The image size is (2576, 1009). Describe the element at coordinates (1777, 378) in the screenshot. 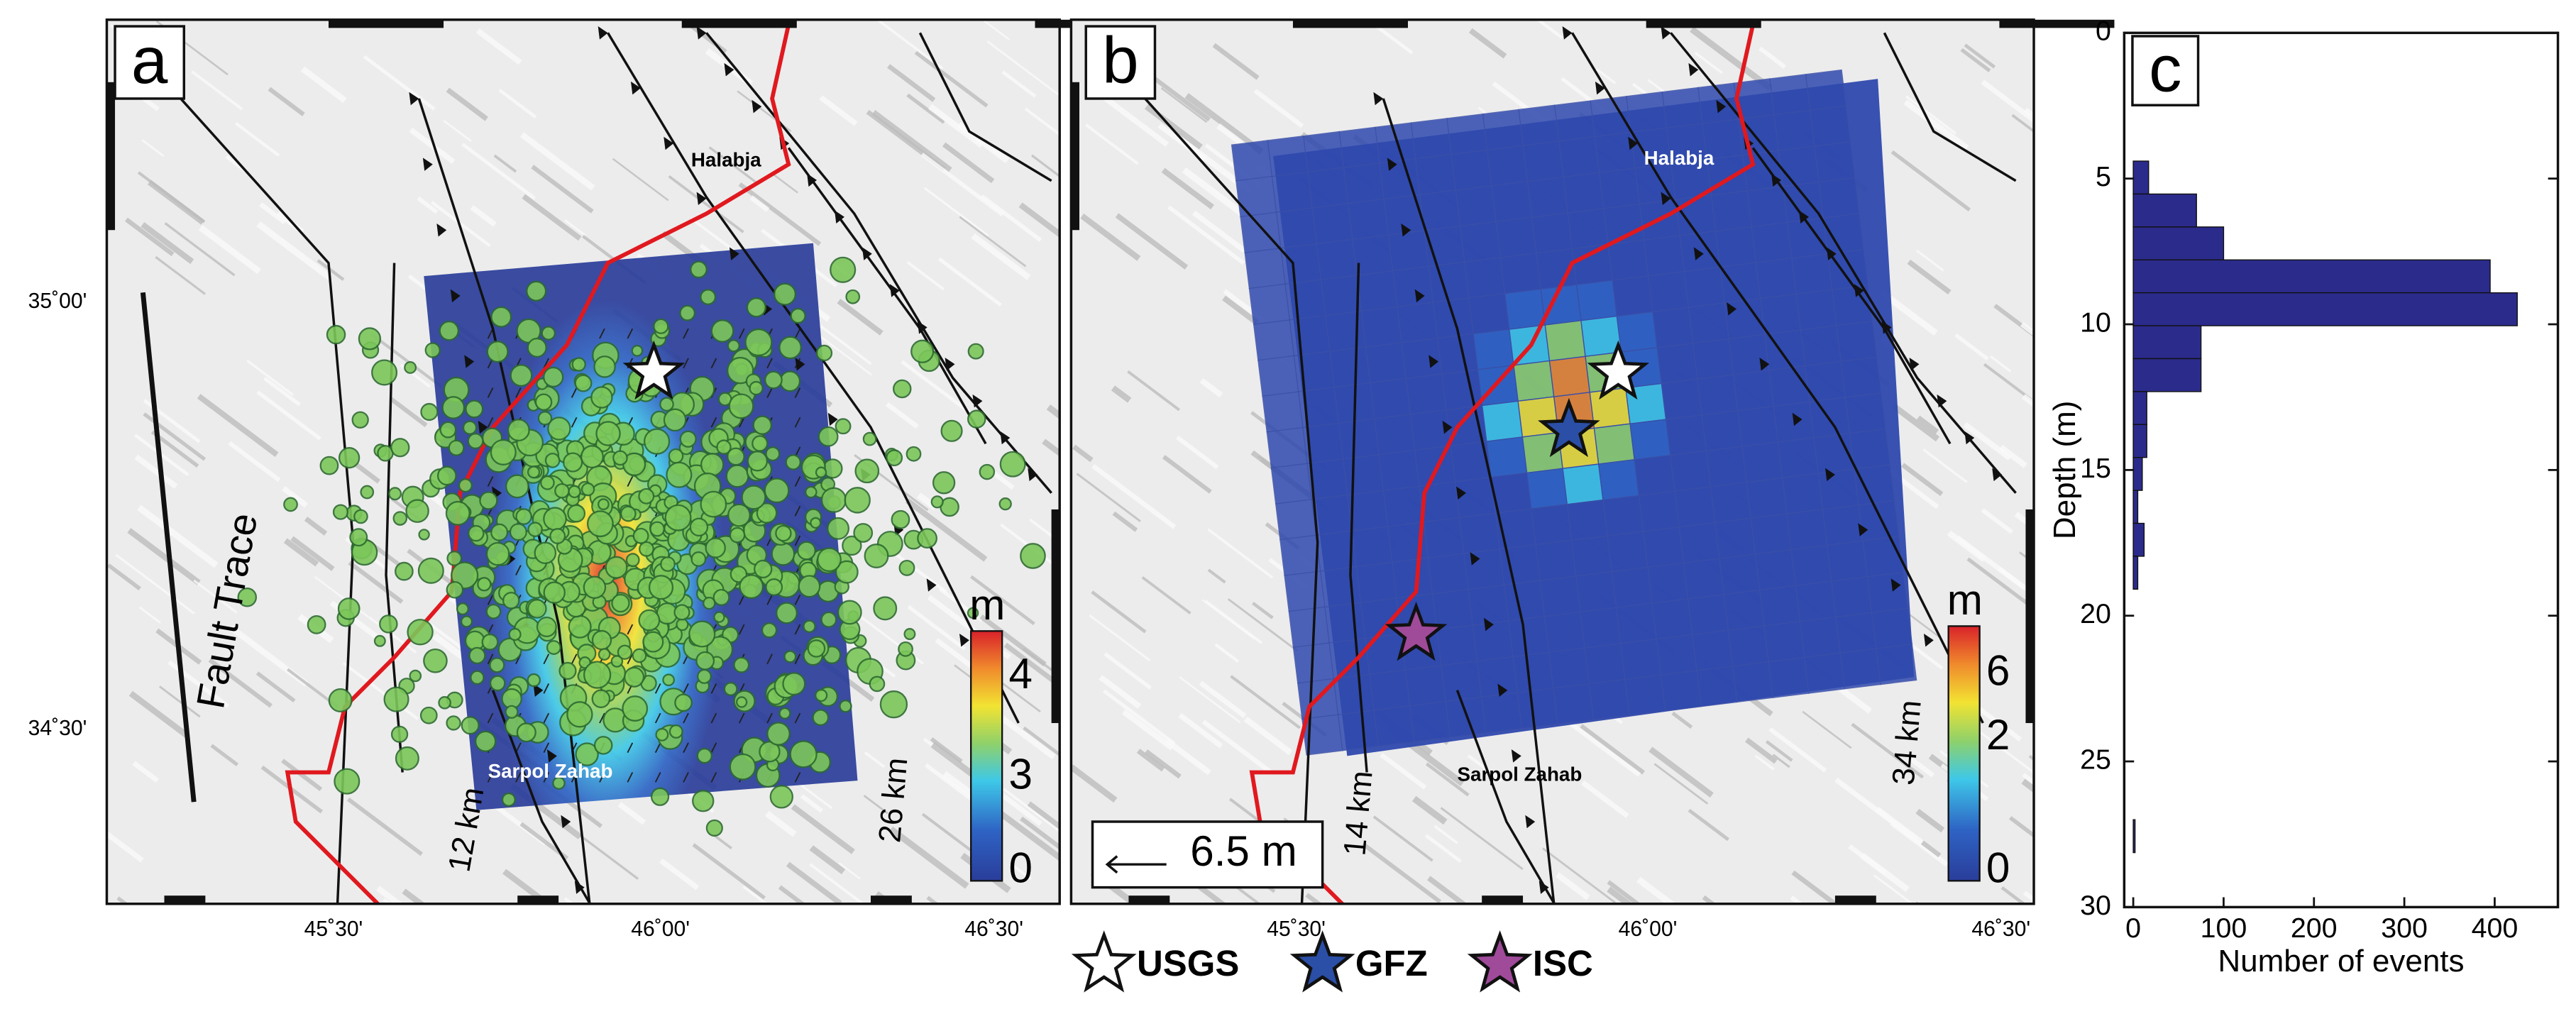

I see `fault-line` at that location.